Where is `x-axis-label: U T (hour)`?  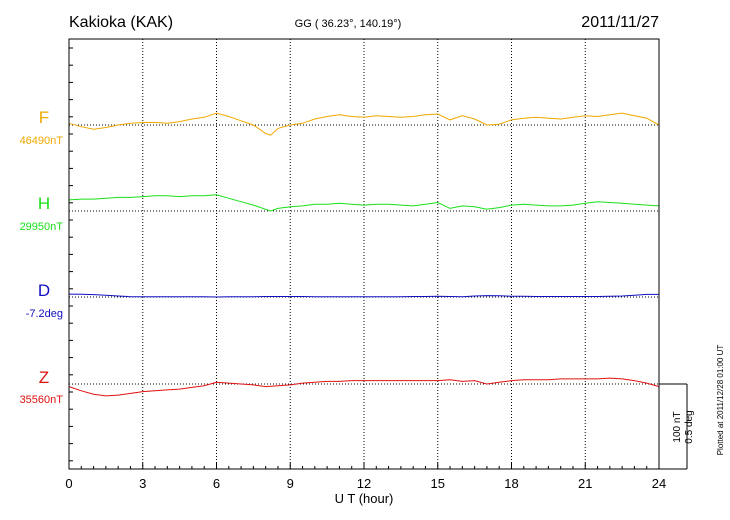 x-axis-label: U T (hour) is located at coordinates (364, 498).